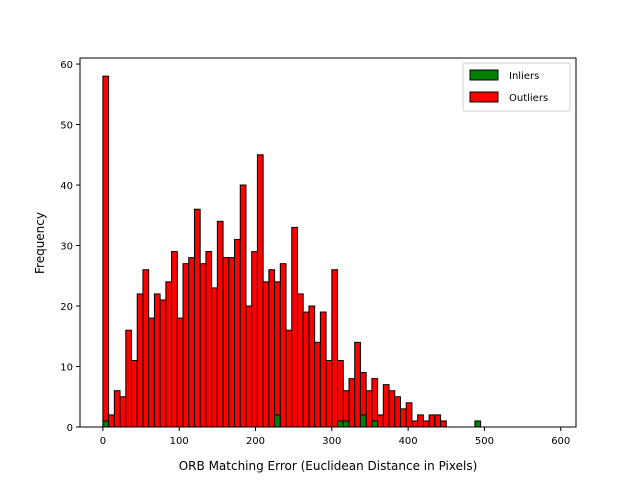  Describe the element at coordinates (40, 243) in the screenshot. I see `y-axis-label: Frequency` at that location.